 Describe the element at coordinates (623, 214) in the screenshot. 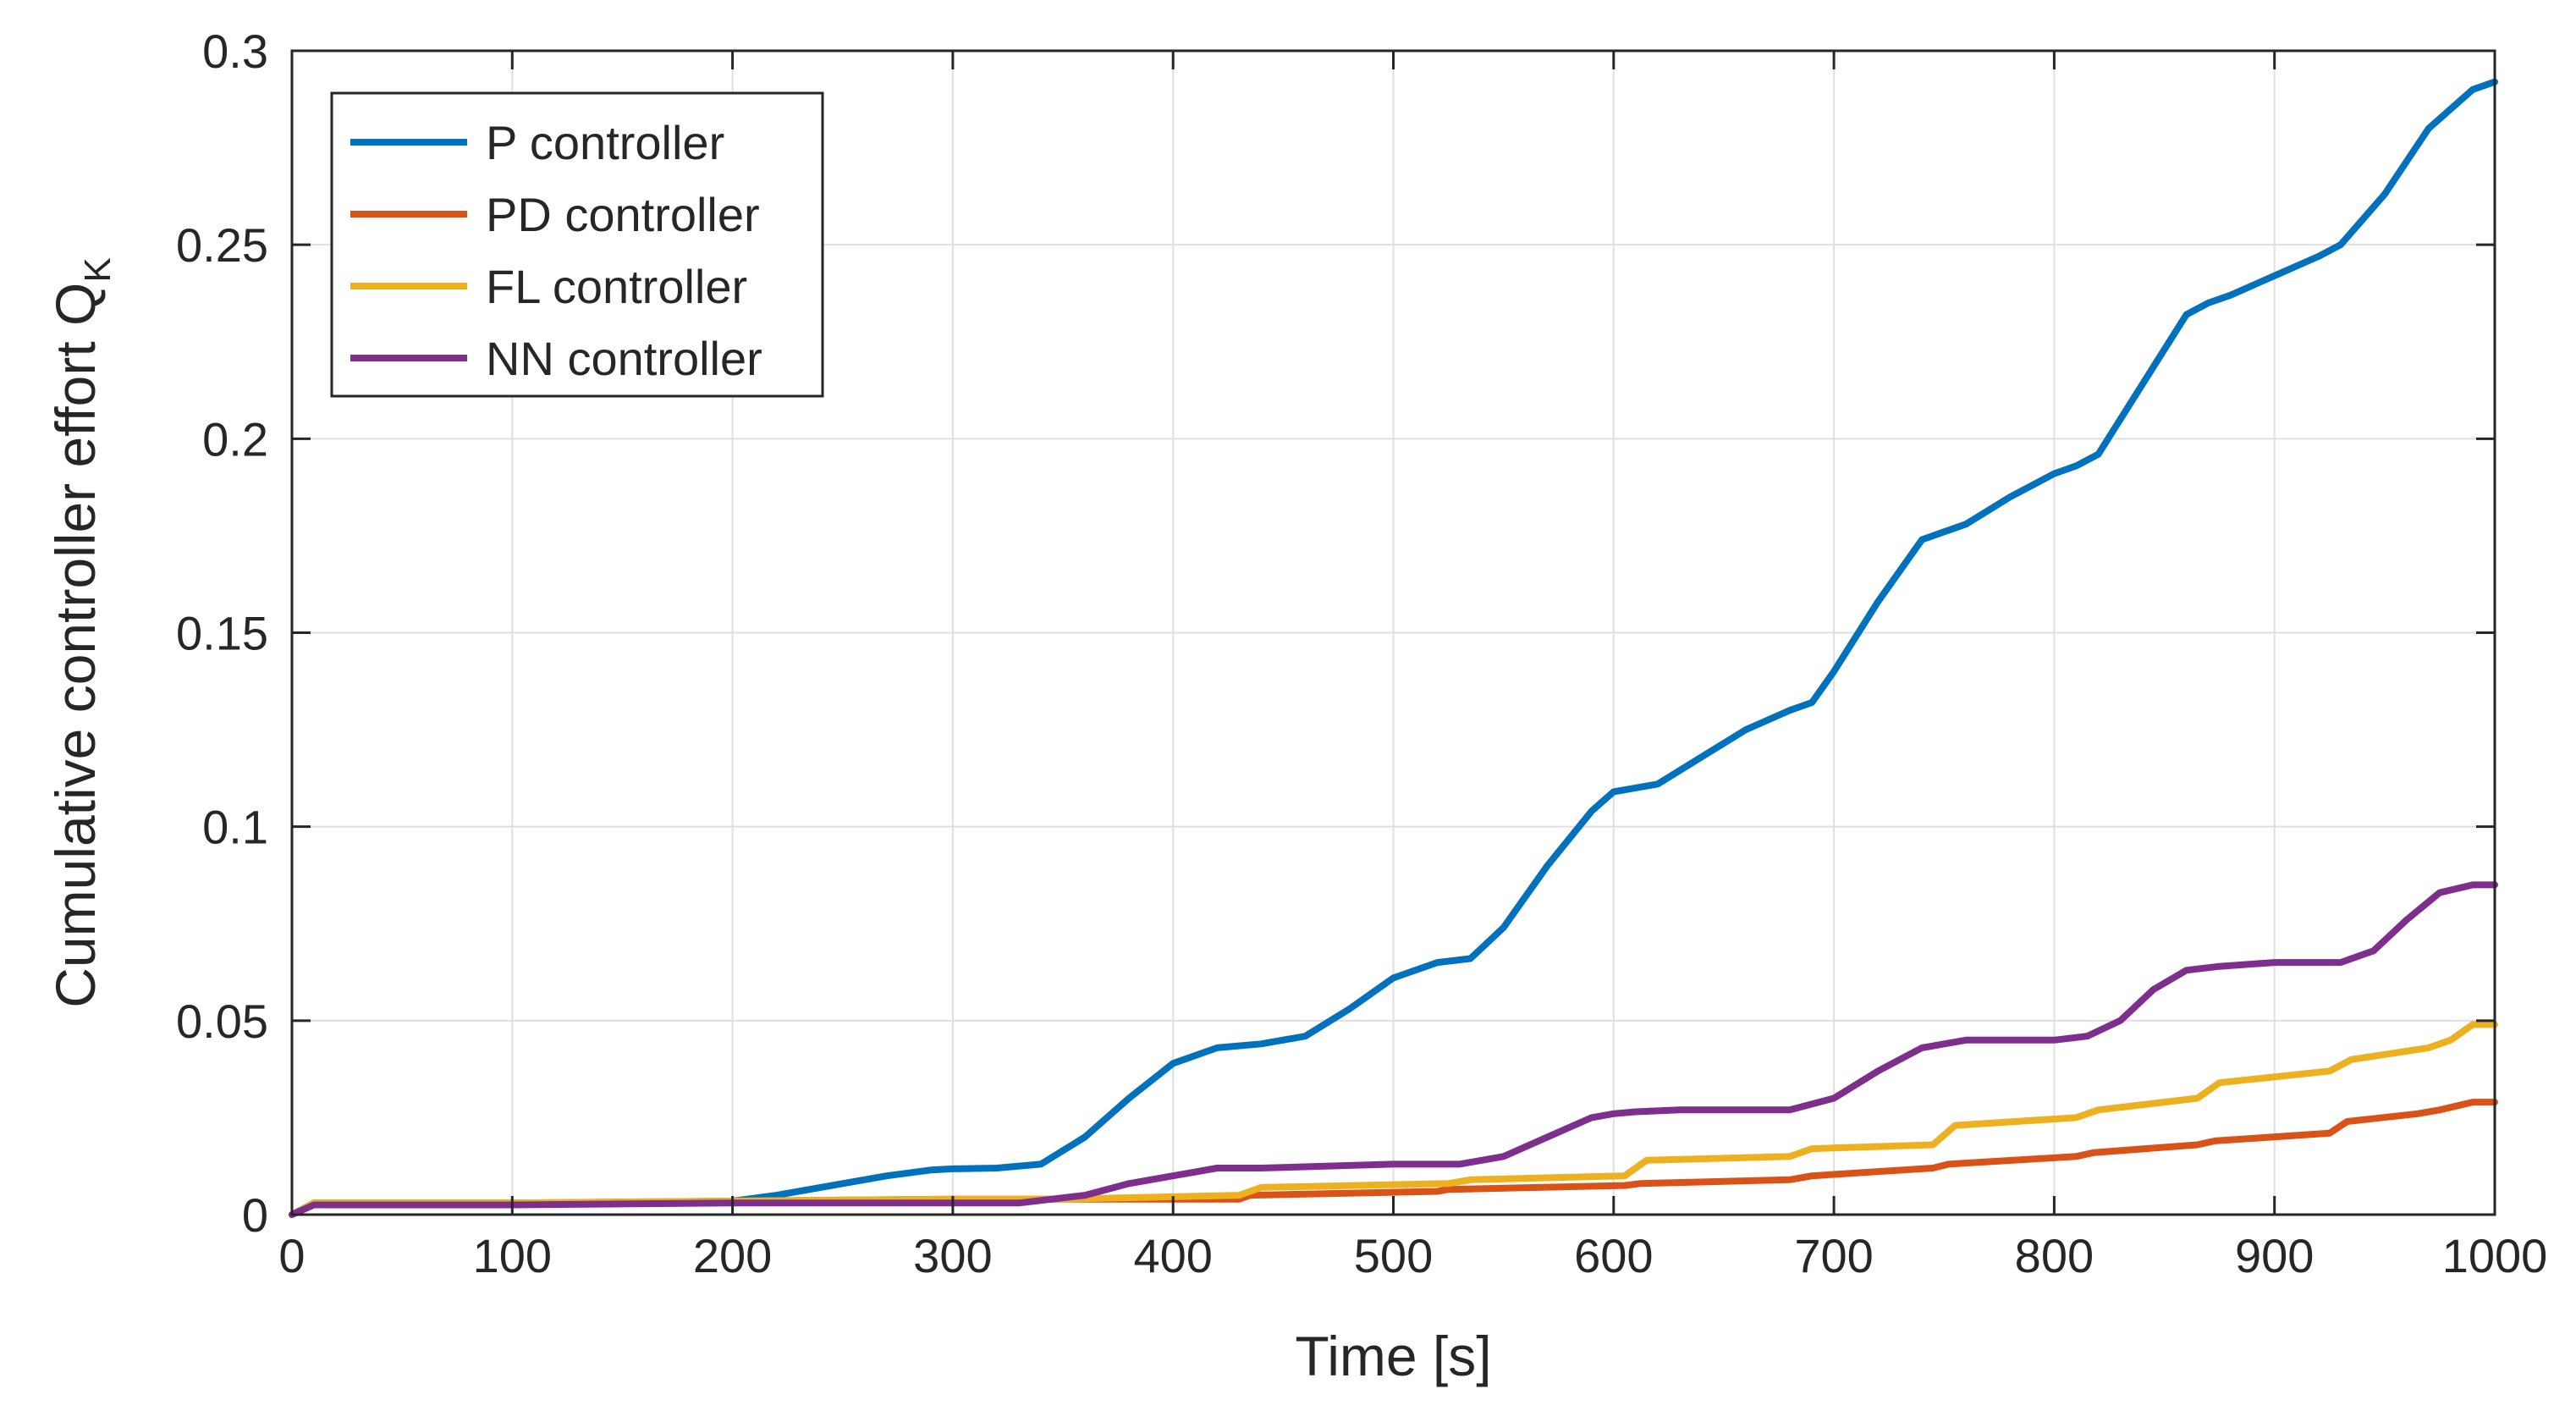

I see `legend-label-pd-controller: PD controller` at that location.